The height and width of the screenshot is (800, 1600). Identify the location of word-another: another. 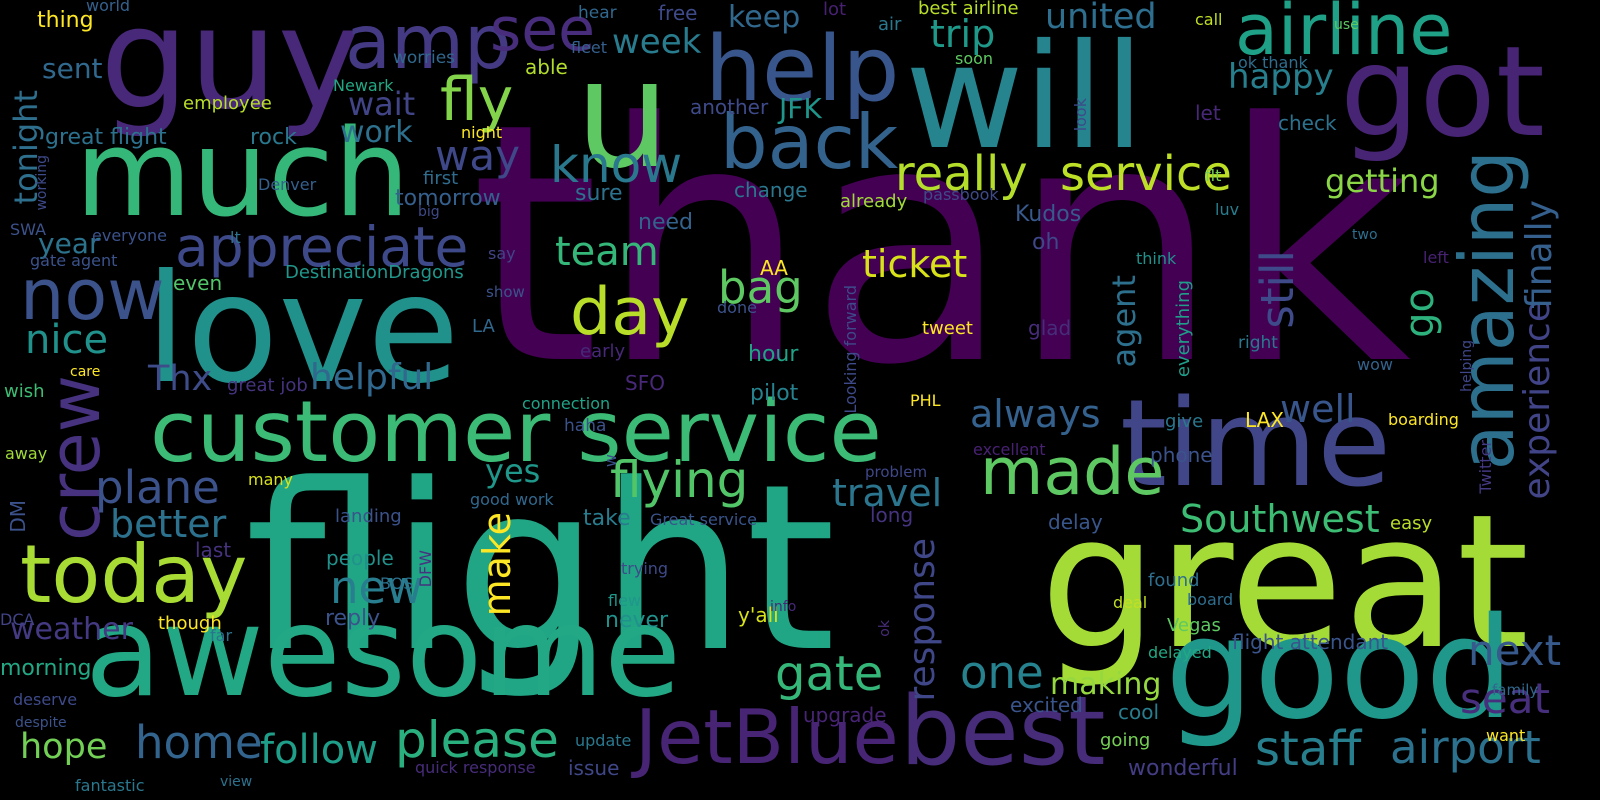
(729, 107).